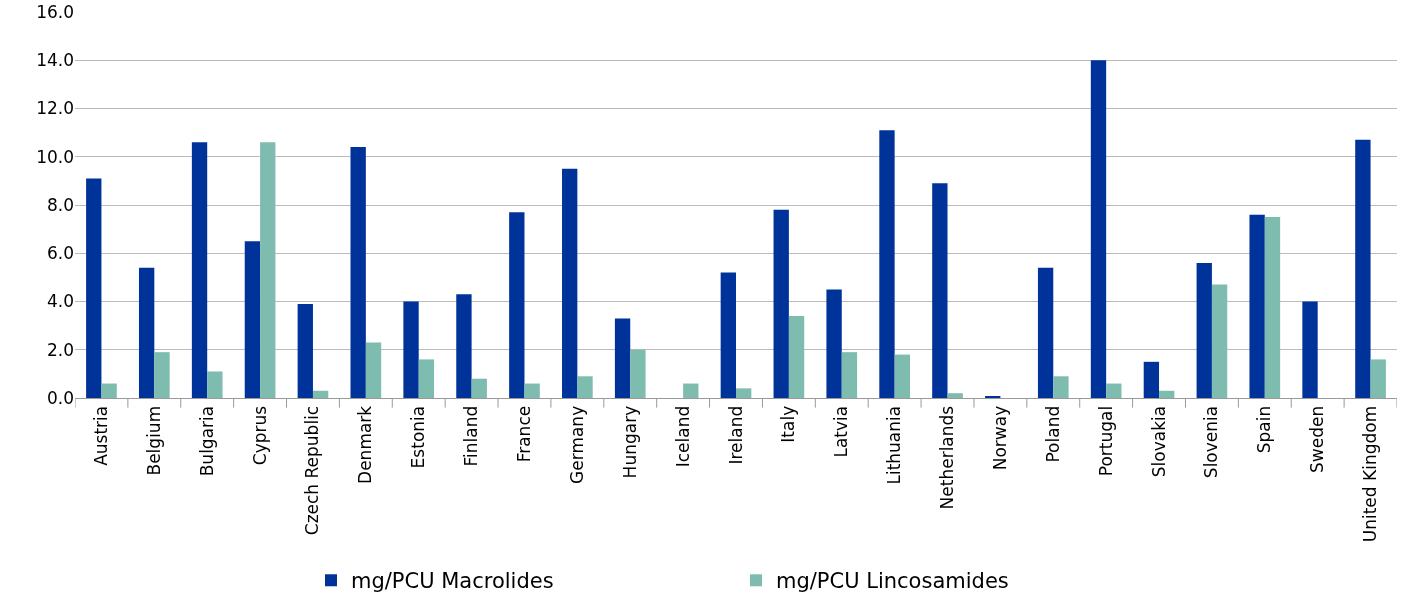  What do you see at coordinates (418, 437) in the screenshot?
I see `x-tick-label: Estonia` at bounding box center [418, 437].